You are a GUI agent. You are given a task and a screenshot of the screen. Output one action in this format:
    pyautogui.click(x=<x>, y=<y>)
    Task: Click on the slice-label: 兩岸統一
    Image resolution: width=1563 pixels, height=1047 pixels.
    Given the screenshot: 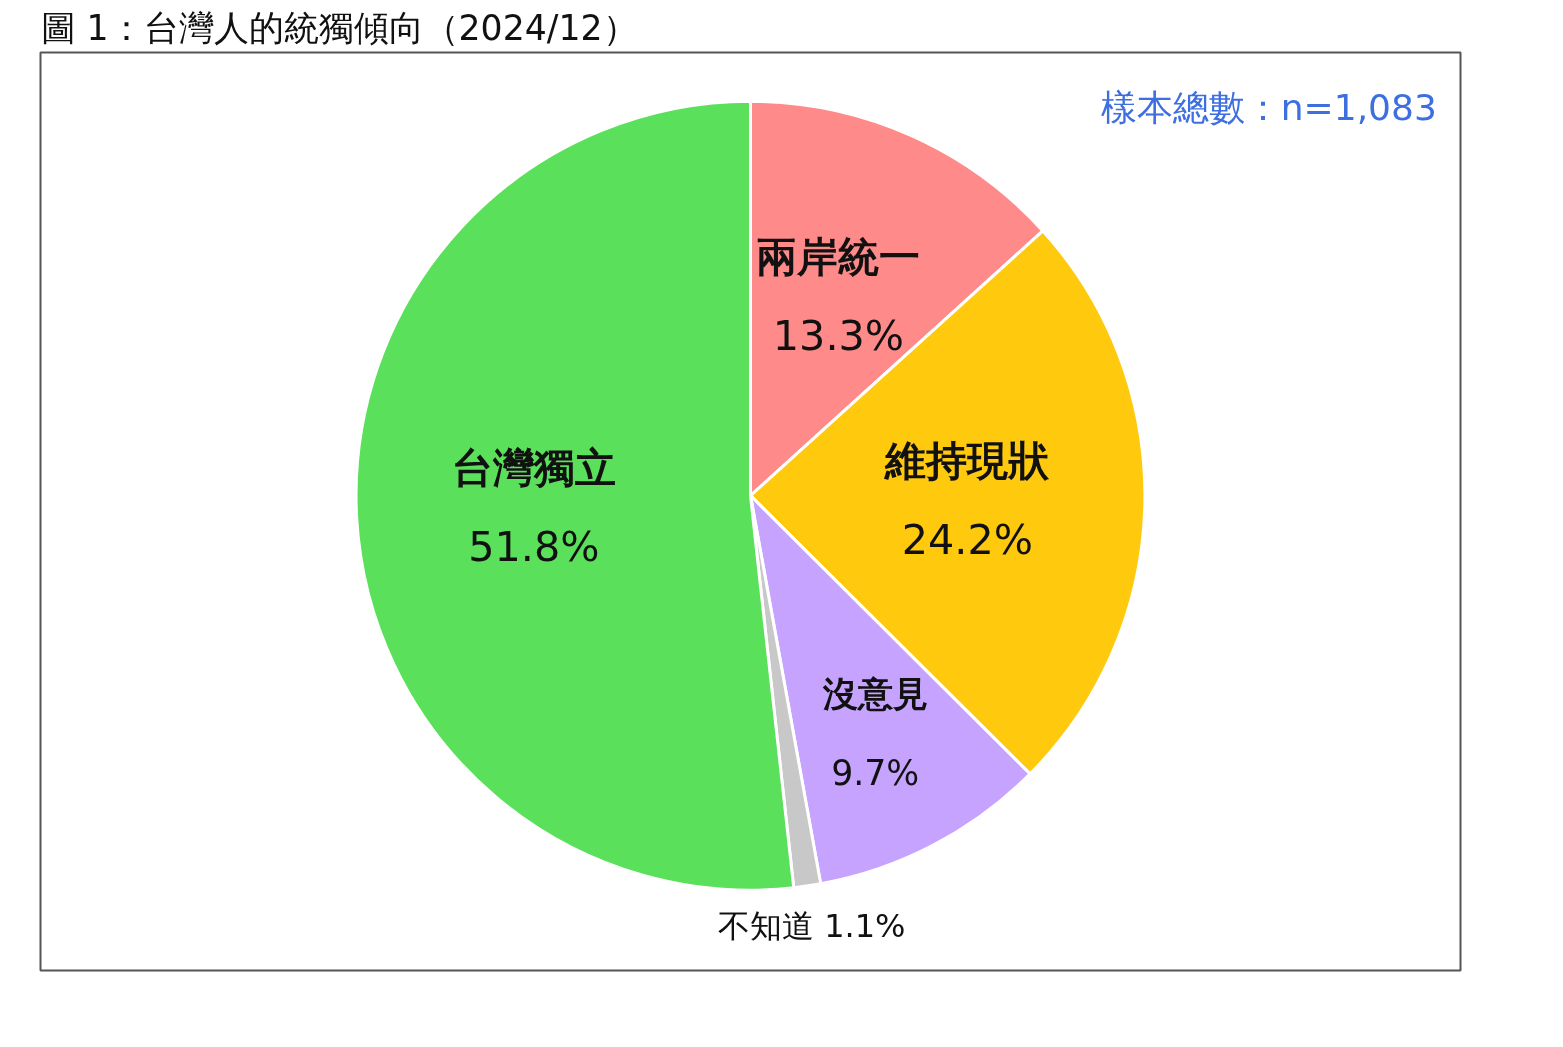 What is the action you would take?
    pyautogui.click(x=838, y=257)
    